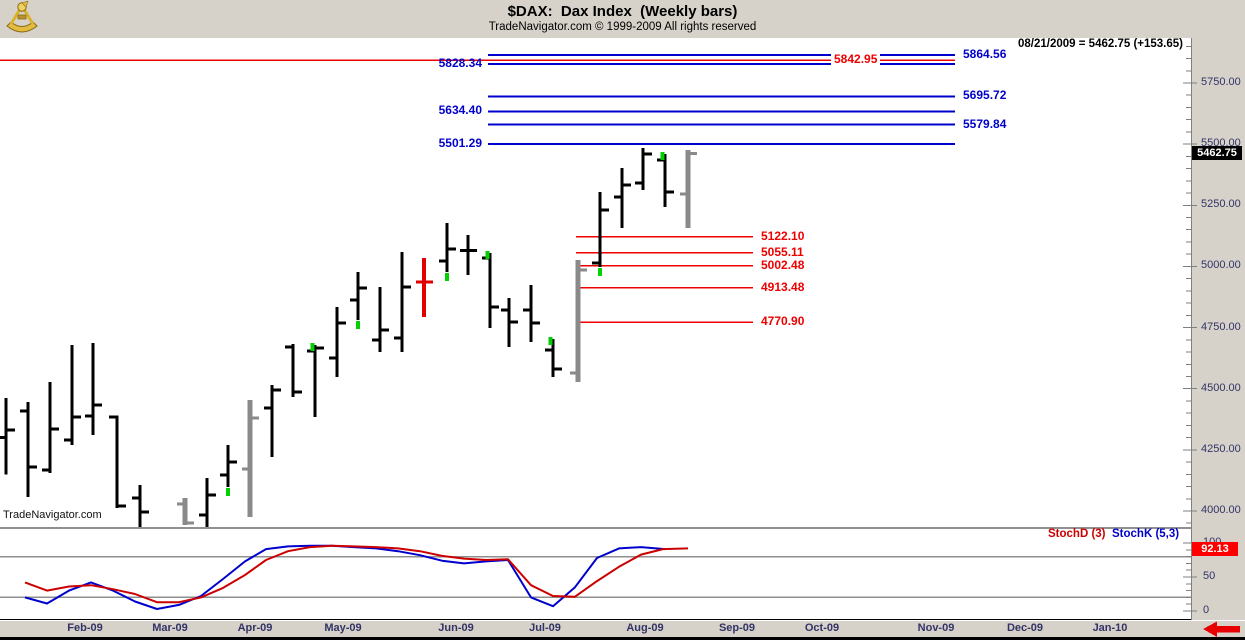  What do you see at coordinates (1077, 534) in the screenshot?
I see `stoch-d-legend: StochD (3)` at bounding box center [1077, 534].